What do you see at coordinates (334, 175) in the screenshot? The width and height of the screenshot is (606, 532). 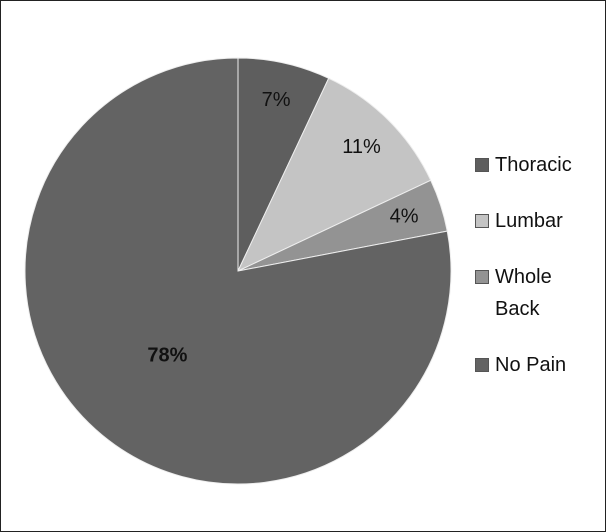 I see `pie-slice` at bounding box center [334, 175].